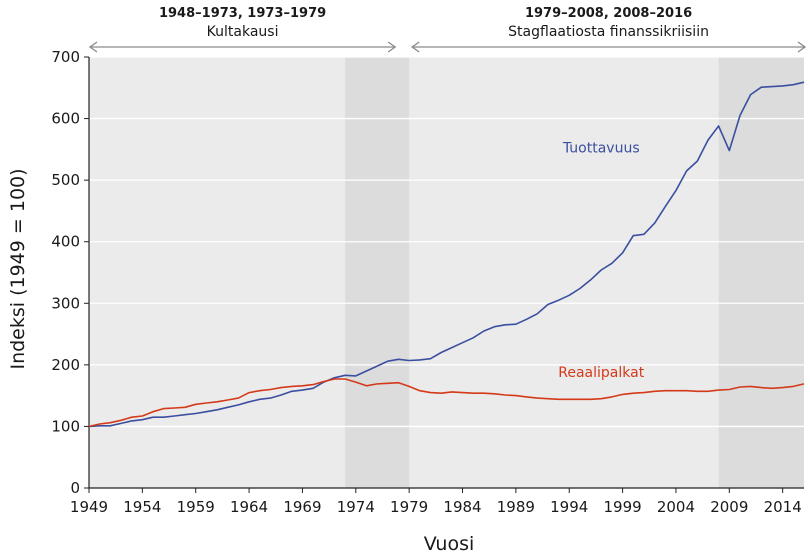 The height and width of the screenshot is (557, 810). What do you see at coordinates (601, 148) in the screenshot?
I see `series-label-1: Tuottavuus` at bounding box center [601, 148].